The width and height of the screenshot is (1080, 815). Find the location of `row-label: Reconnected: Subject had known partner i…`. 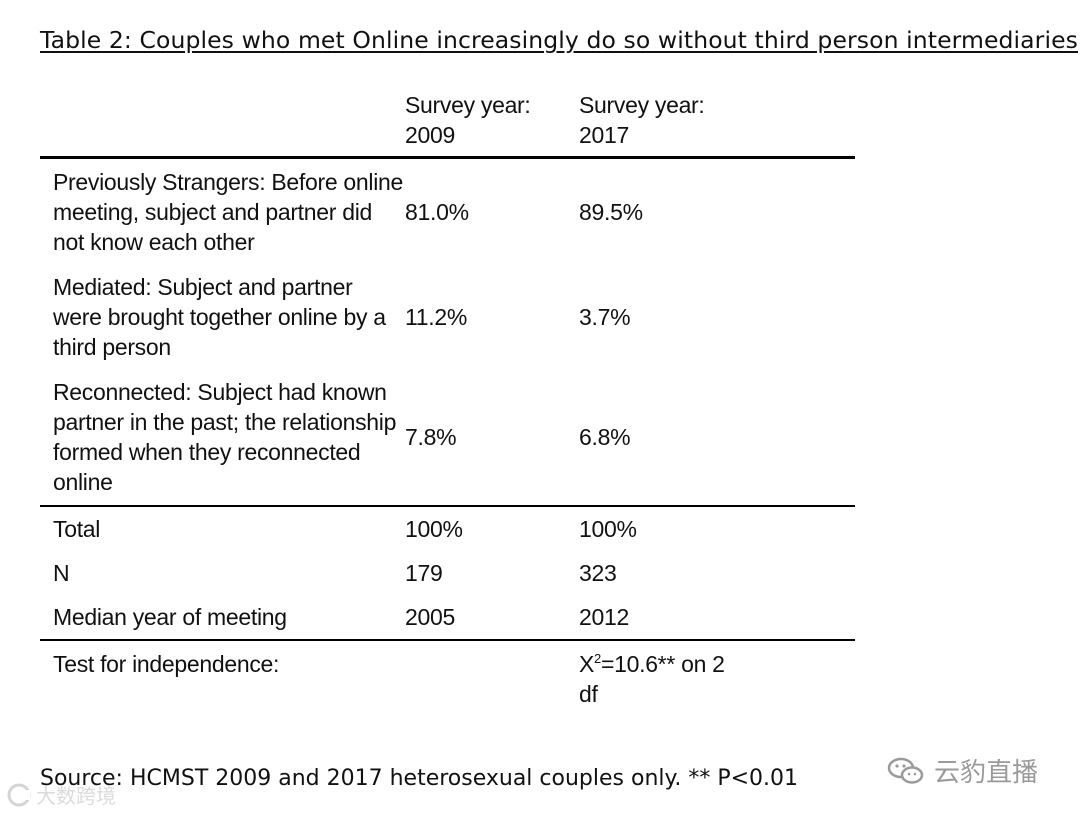

row-label: Reconnected: Subject had known partner i… is located at coordinates (222, 437).